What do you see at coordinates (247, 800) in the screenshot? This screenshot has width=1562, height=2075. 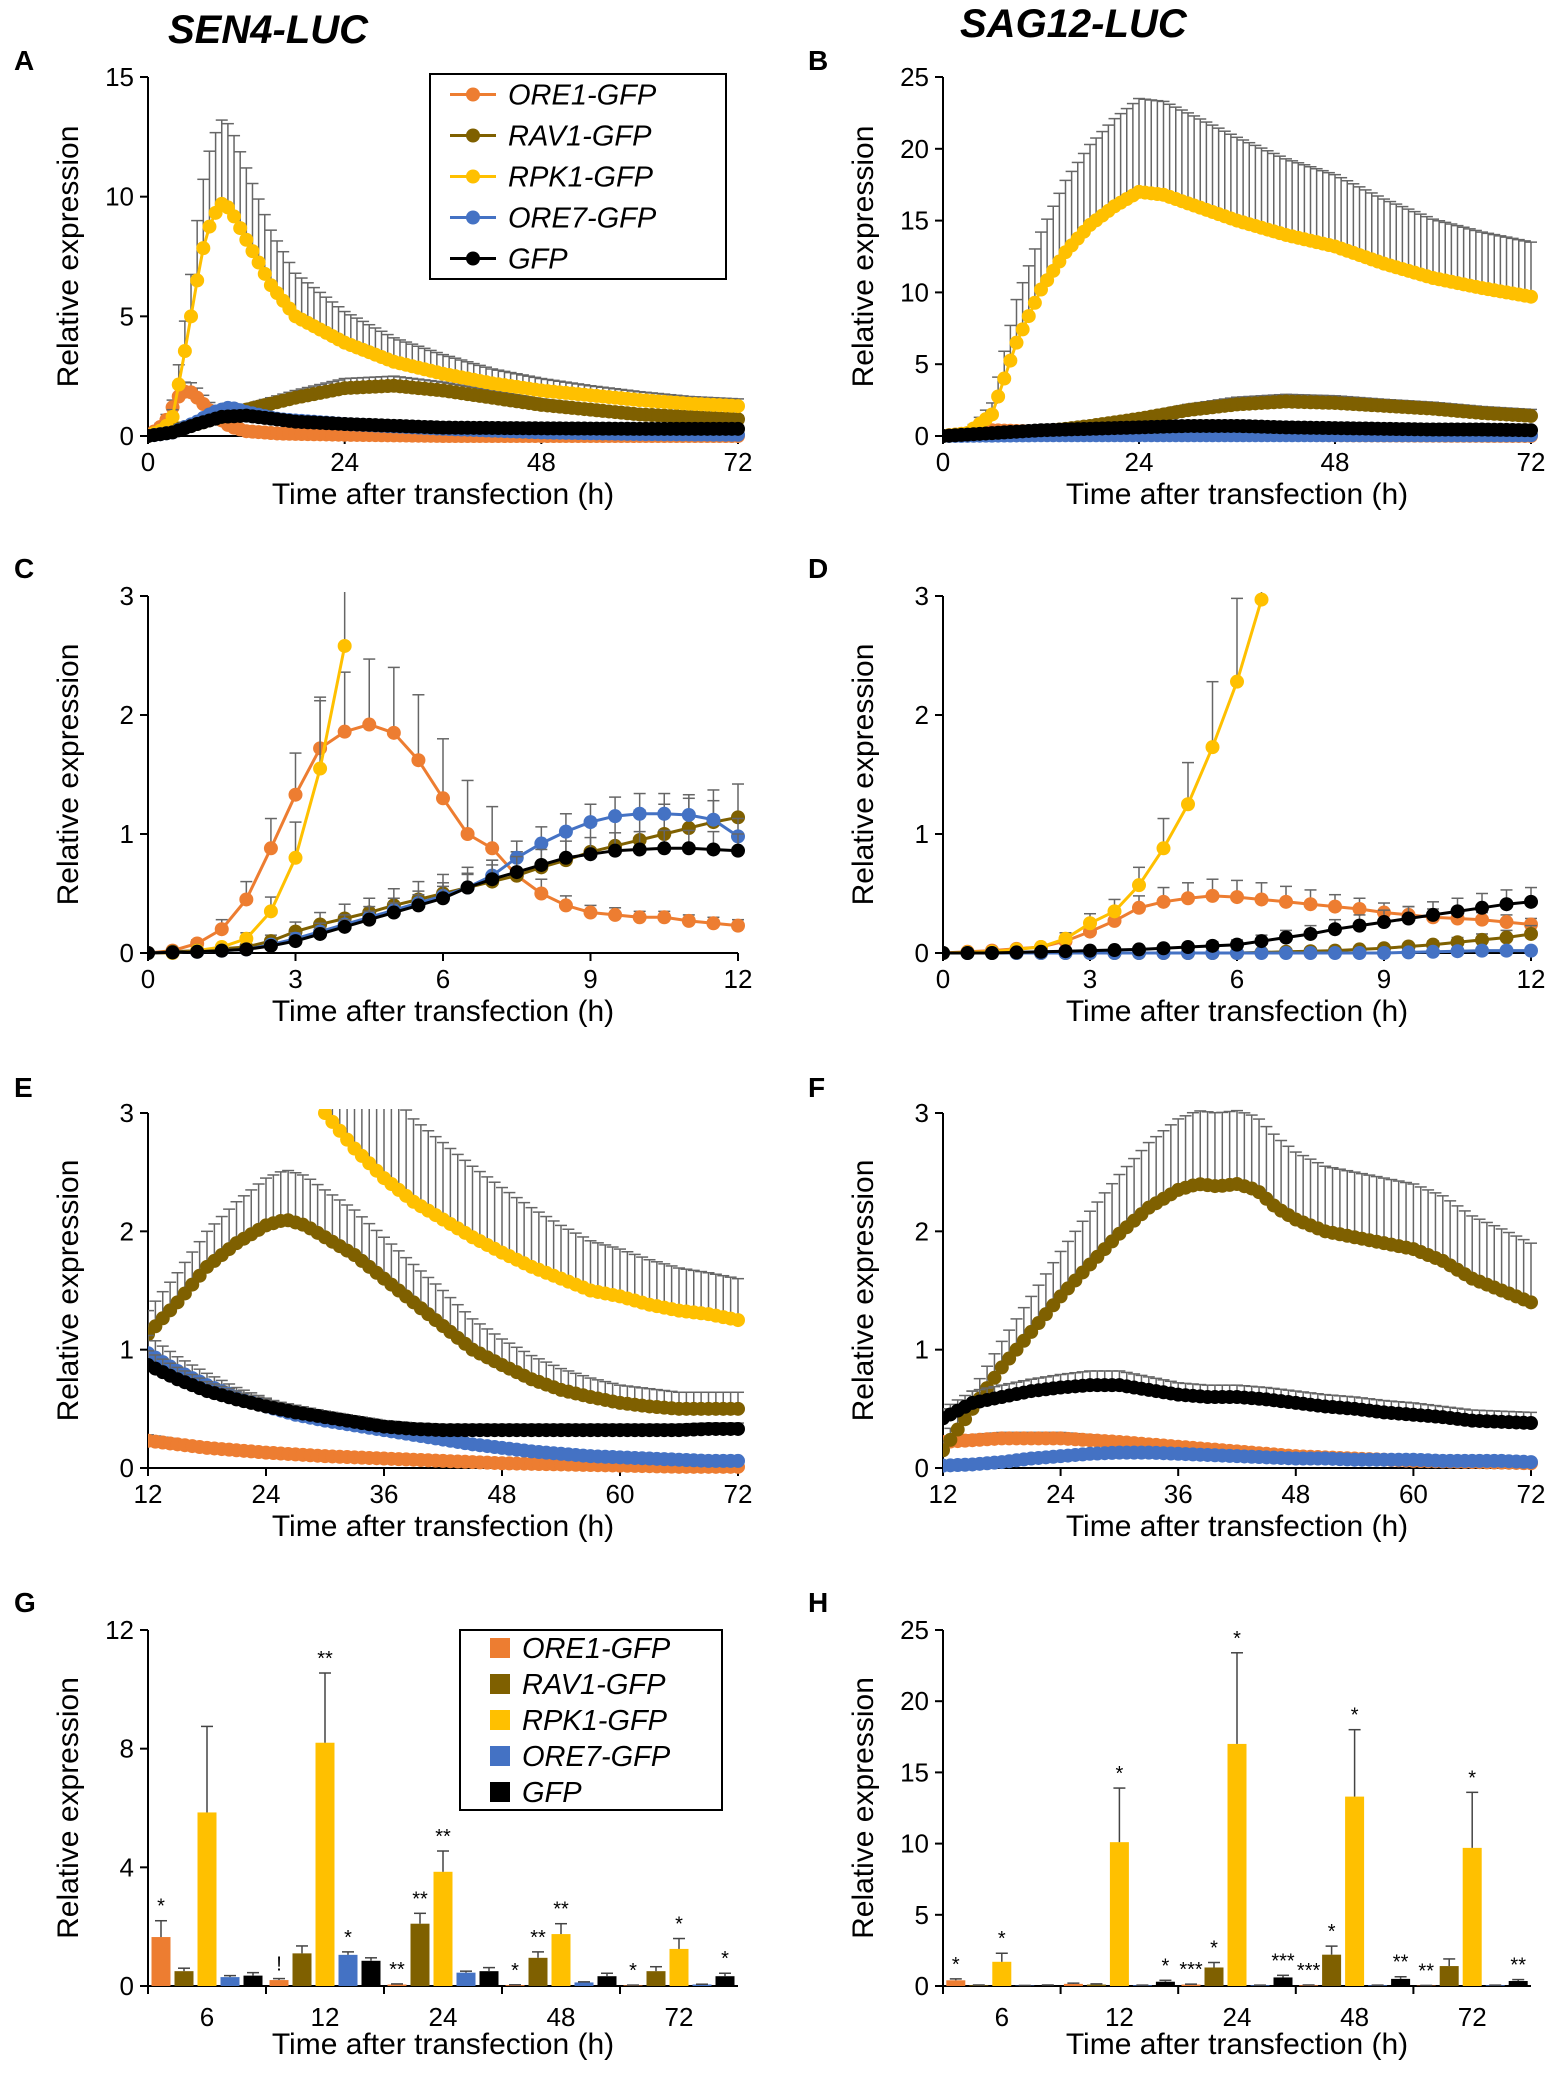 I see `series-line-c-rpk1-gfp` at bounding box center [247, 800].